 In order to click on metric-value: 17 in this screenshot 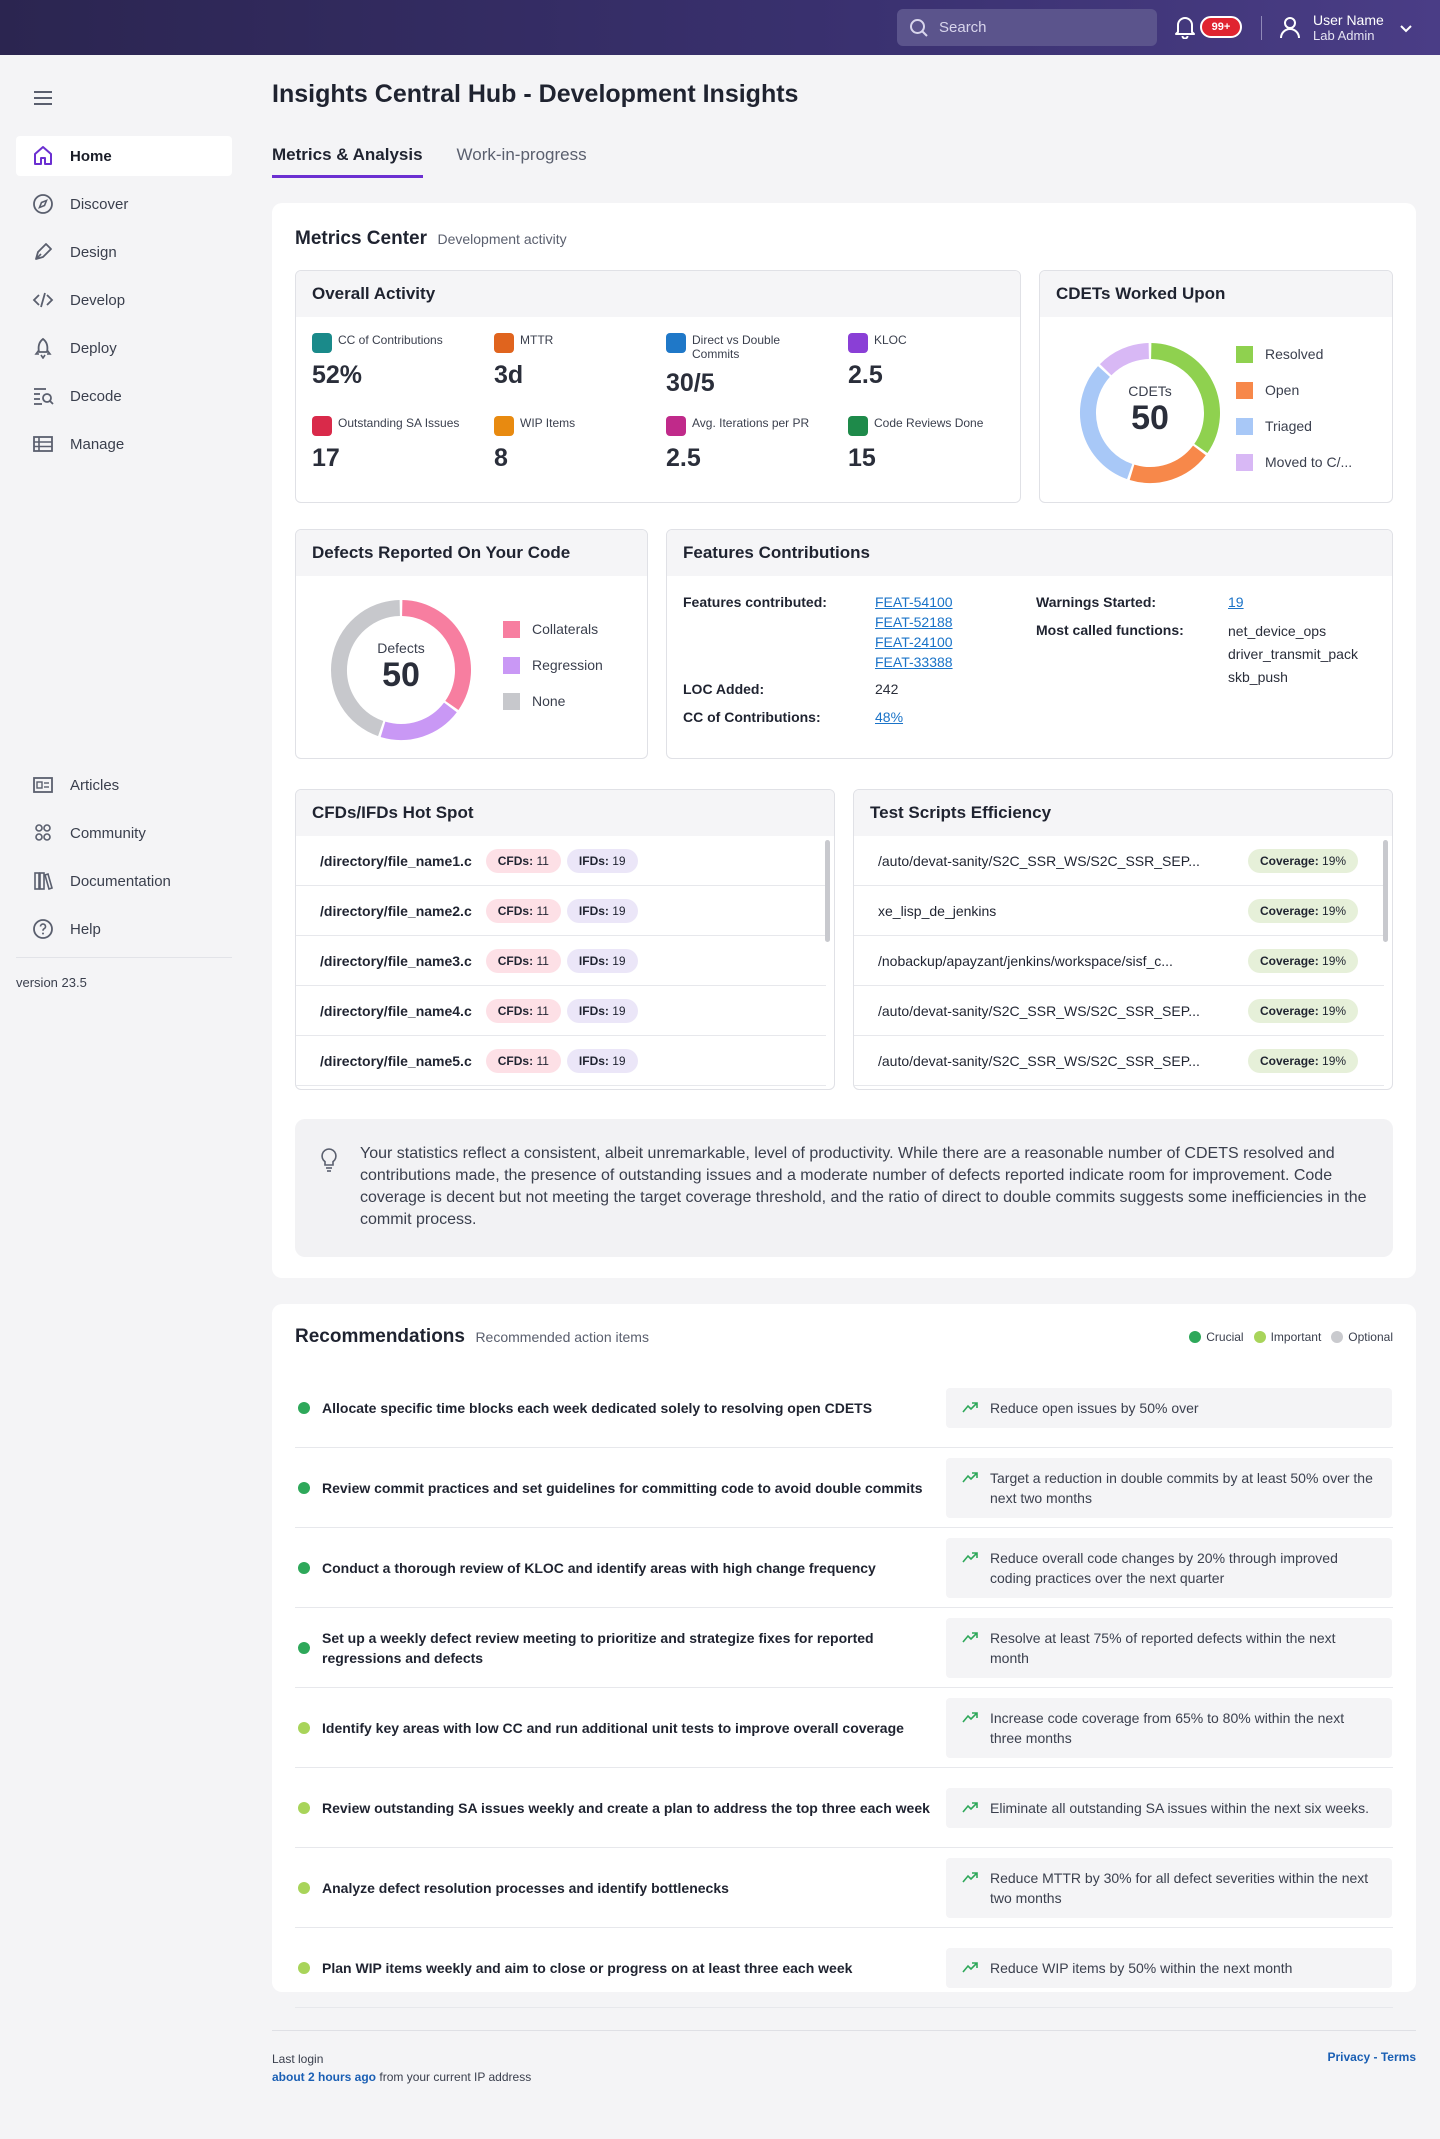, I will do `click(326, 458)`.